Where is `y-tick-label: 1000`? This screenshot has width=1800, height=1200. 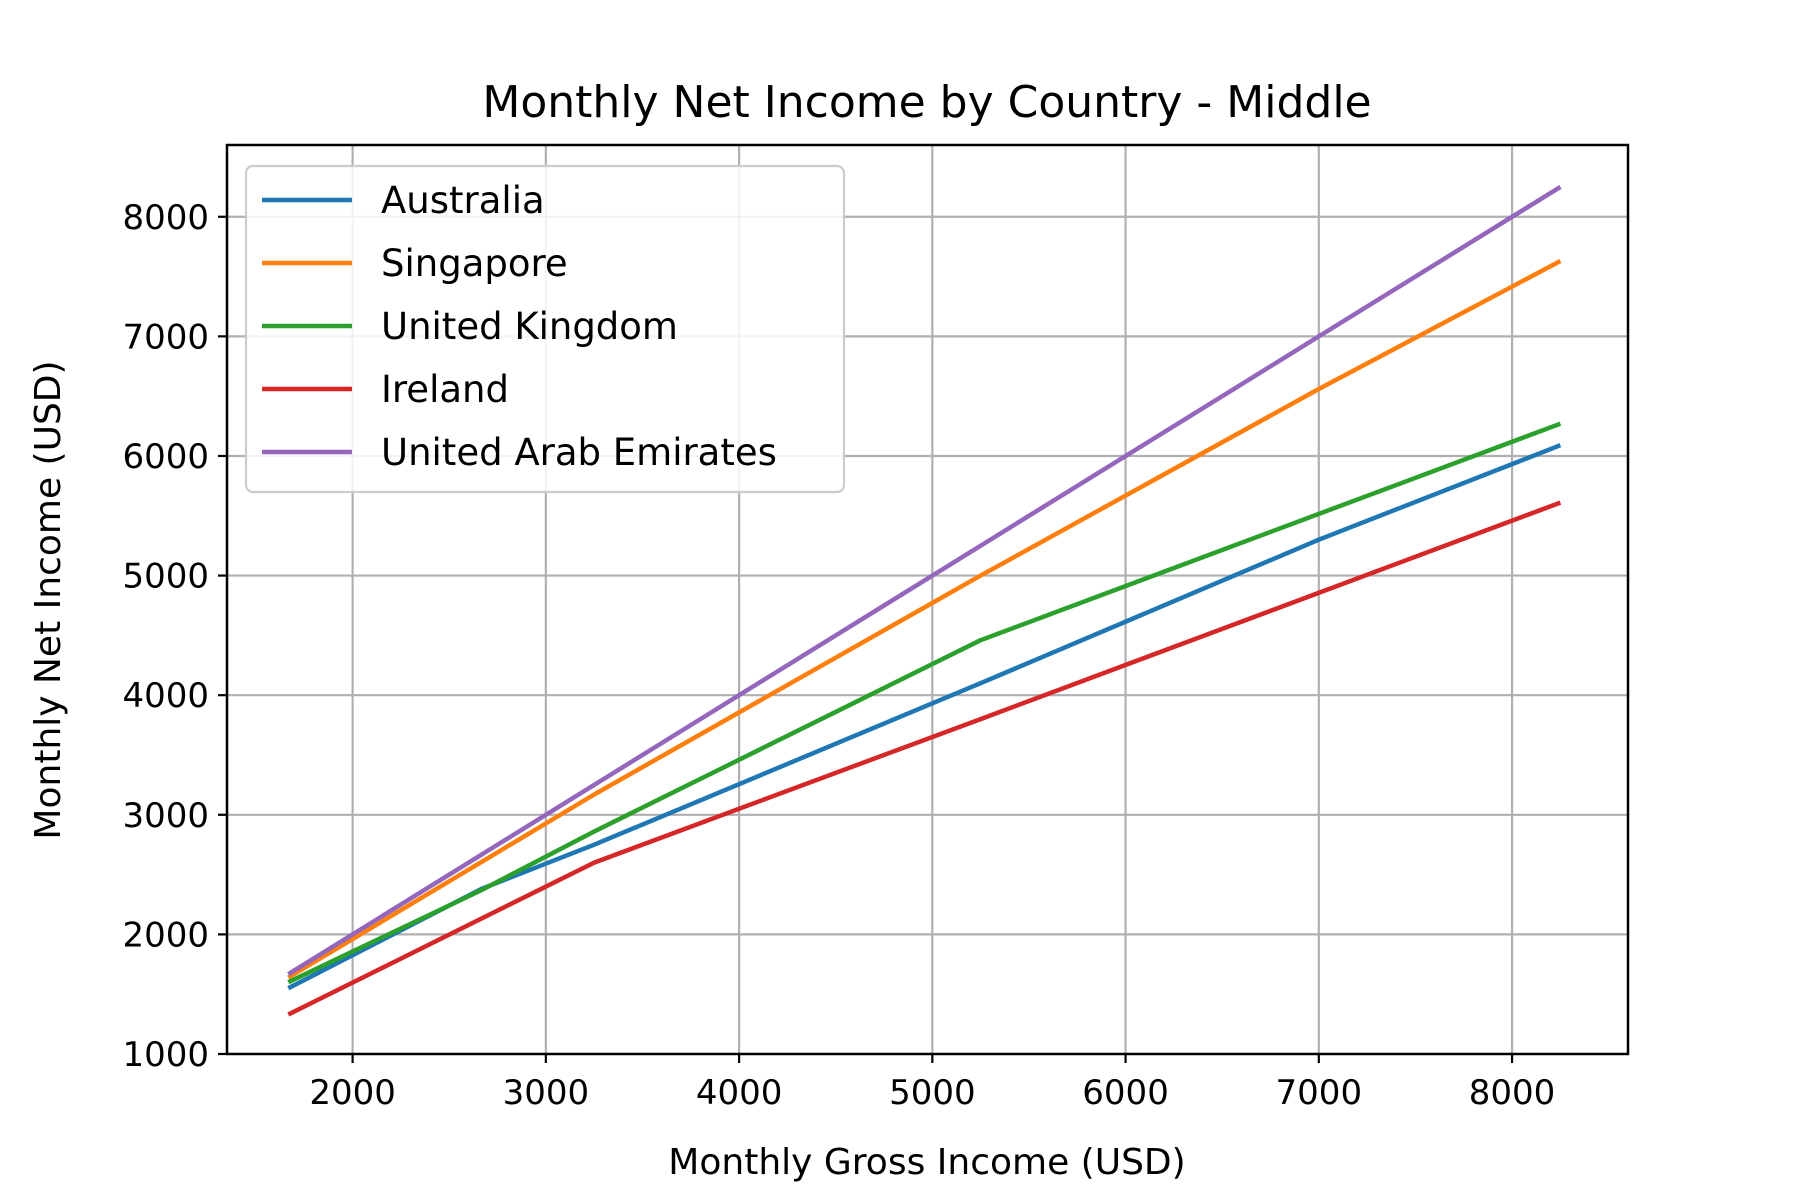
y-tick-label: 1000 is located at coordinates (165, 1055).